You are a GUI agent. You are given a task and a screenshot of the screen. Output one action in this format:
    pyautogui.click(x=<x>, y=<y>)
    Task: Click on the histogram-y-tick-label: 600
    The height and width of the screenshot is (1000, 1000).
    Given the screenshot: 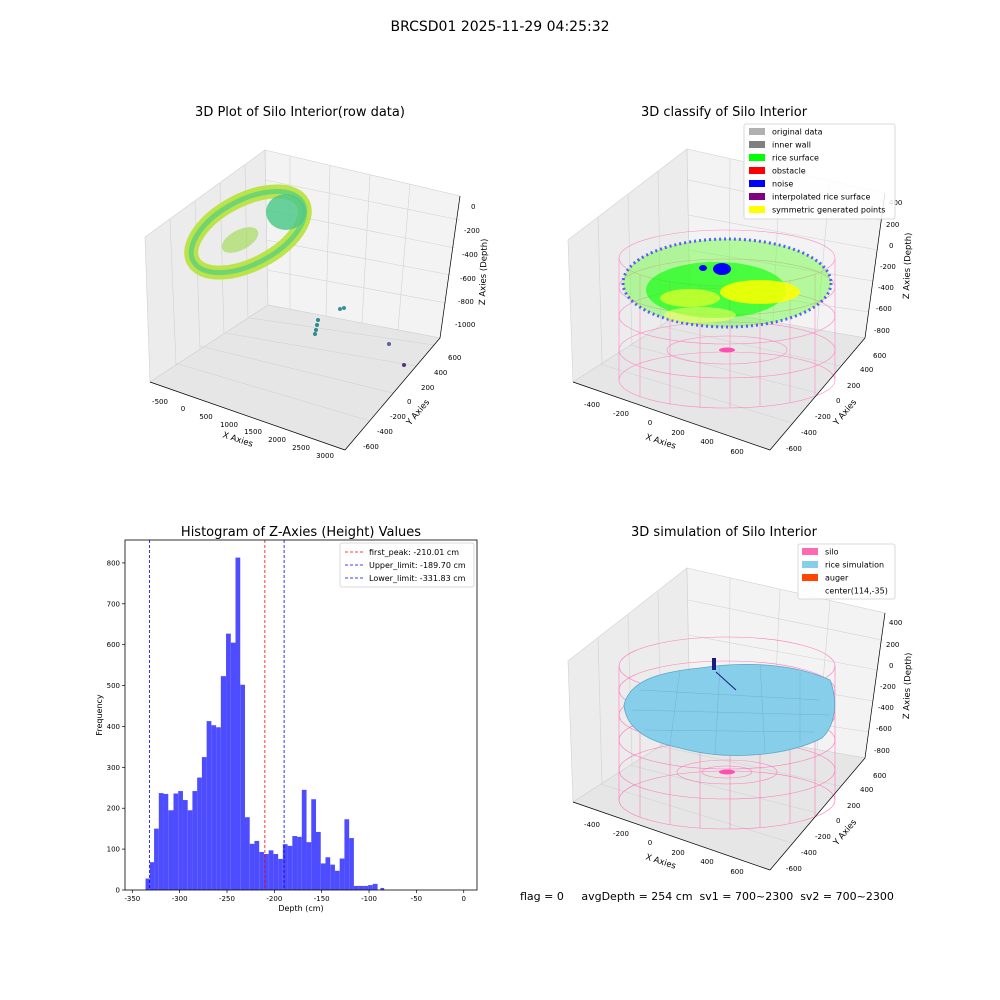 What is the action you would take?
    pyautogui.click(x=113, y=645)
    